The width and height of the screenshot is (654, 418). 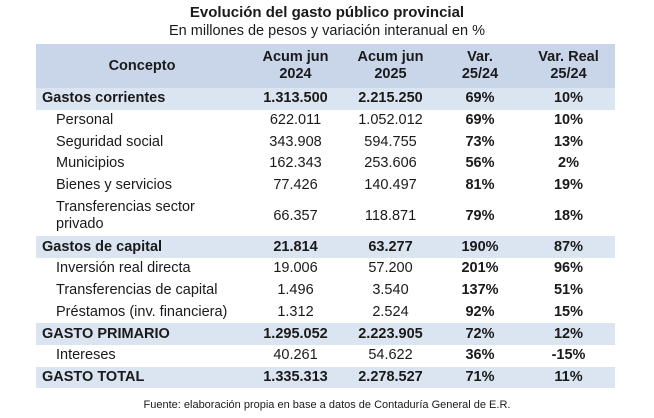 What do you see at coordinates (480, 66) in the screenshot?
I see `header-var: Var. 25/24` at bounding box center [480, 66].